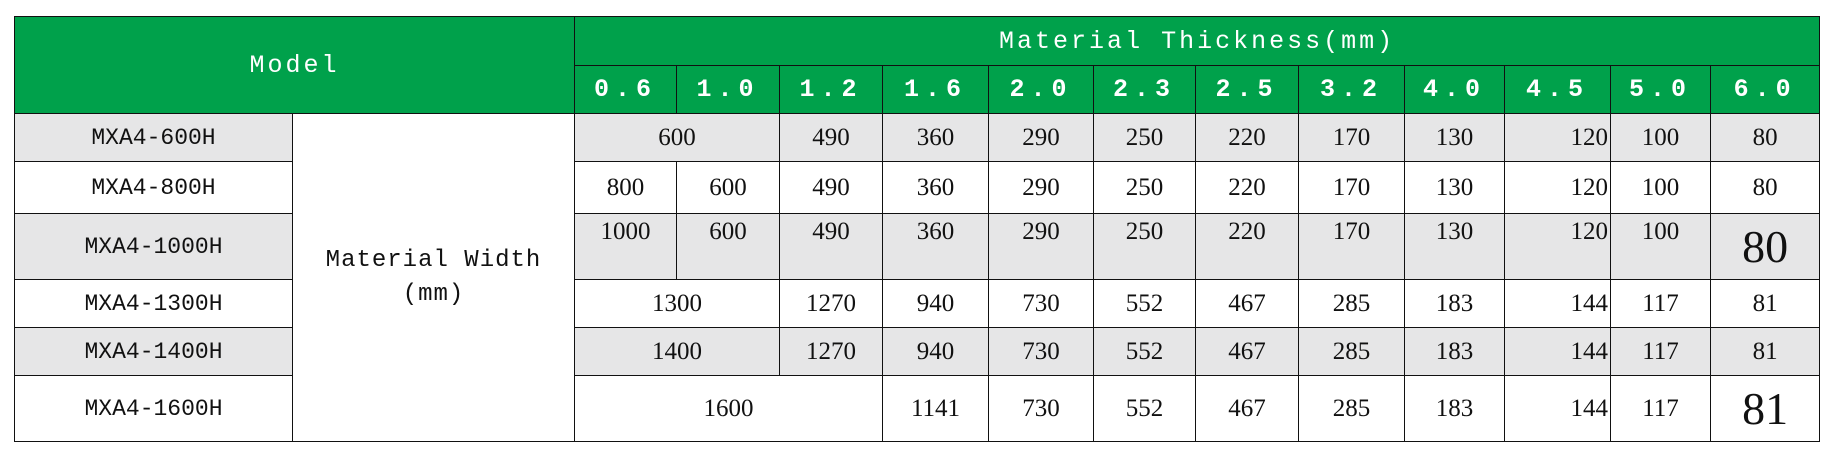  What do you see at coordinates (1455, 89) in the screenshot?
I see `thickness-header: 4.0` at bounding box center [1455, 89].